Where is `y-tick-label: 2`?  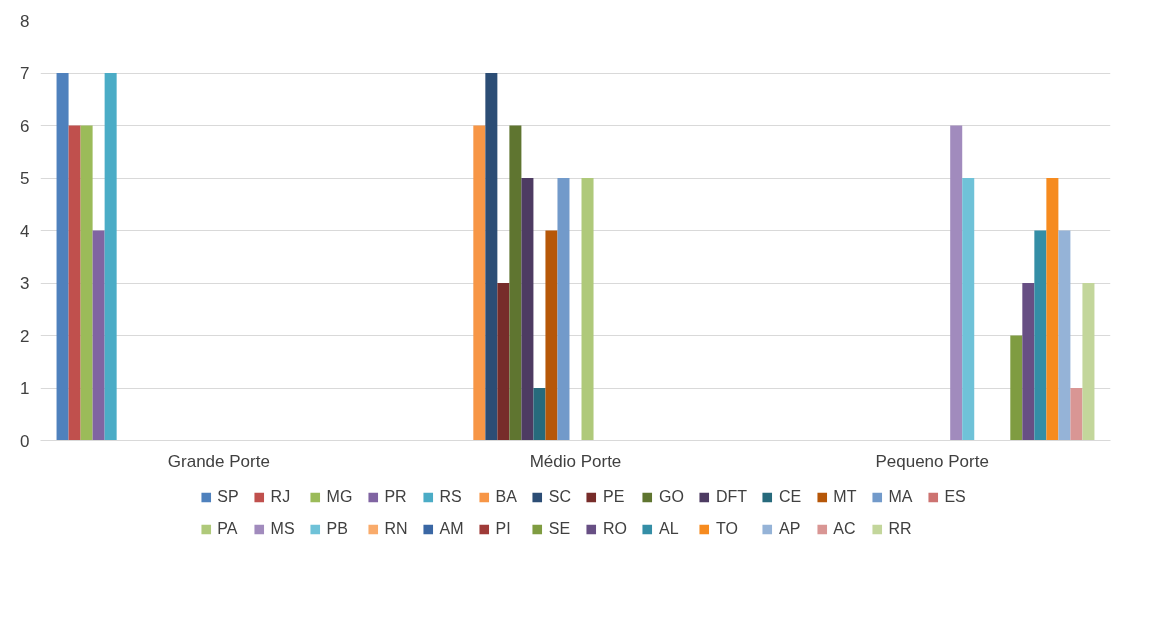
y-tick-label: 2 is located at coordinates (25, 336).